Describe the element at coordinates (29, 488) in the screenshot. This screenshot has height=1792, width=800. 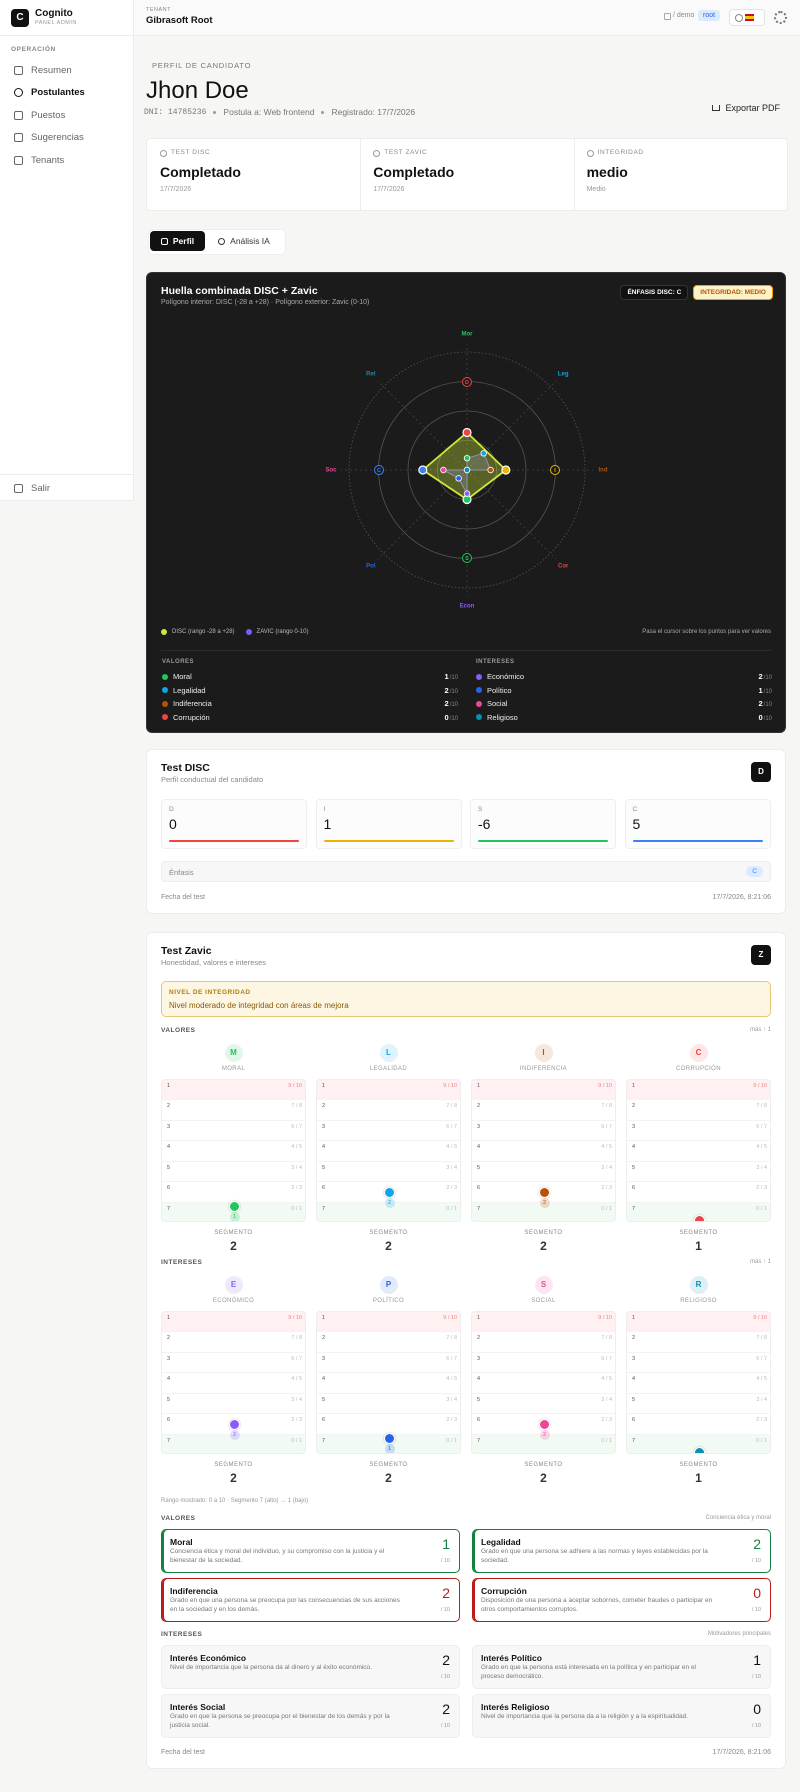
I see `logout: Salir` at that location.